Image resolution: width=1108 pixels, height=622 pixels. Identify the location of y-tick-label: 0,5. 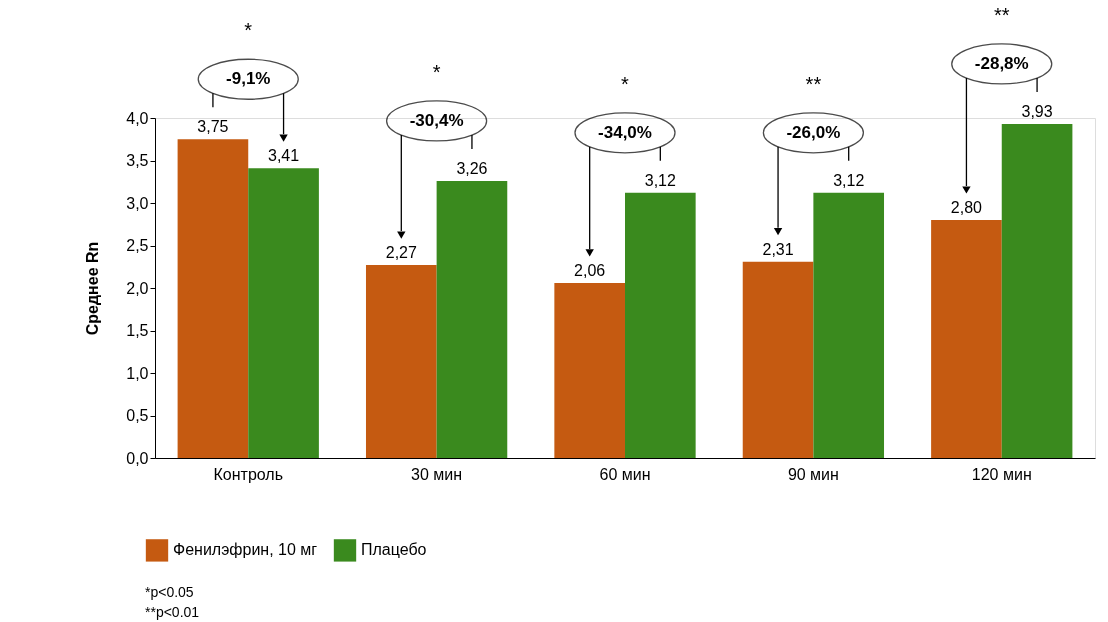
(137, 415).